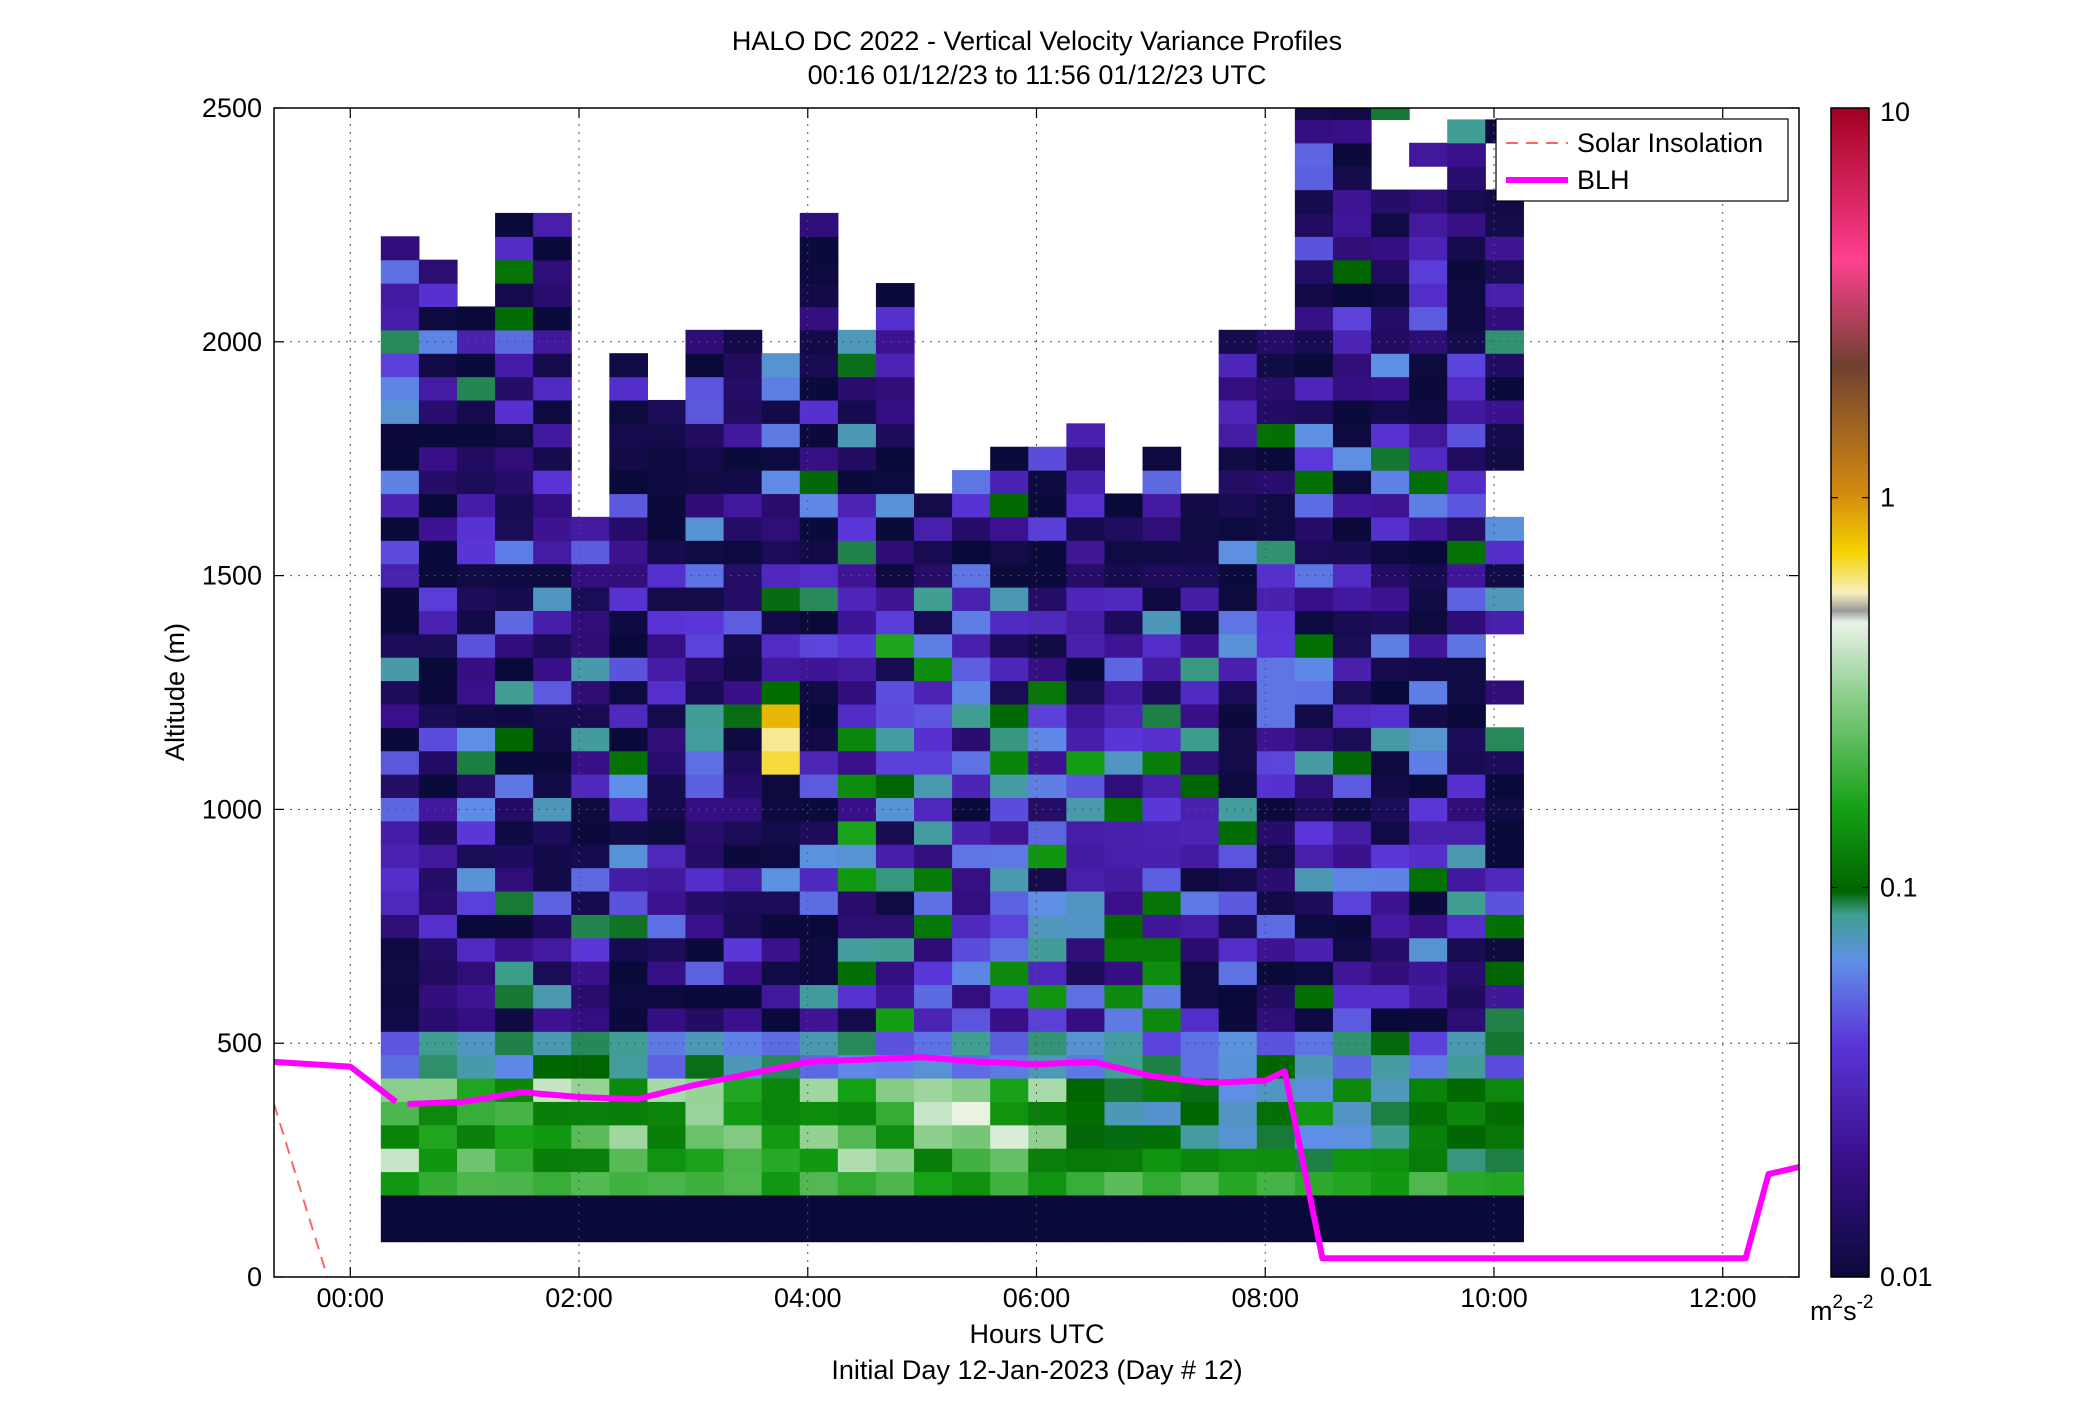 This screenshot has height=1425, width=2098. I want to click on x-tick-label: 02:00, so click(579, 1298).